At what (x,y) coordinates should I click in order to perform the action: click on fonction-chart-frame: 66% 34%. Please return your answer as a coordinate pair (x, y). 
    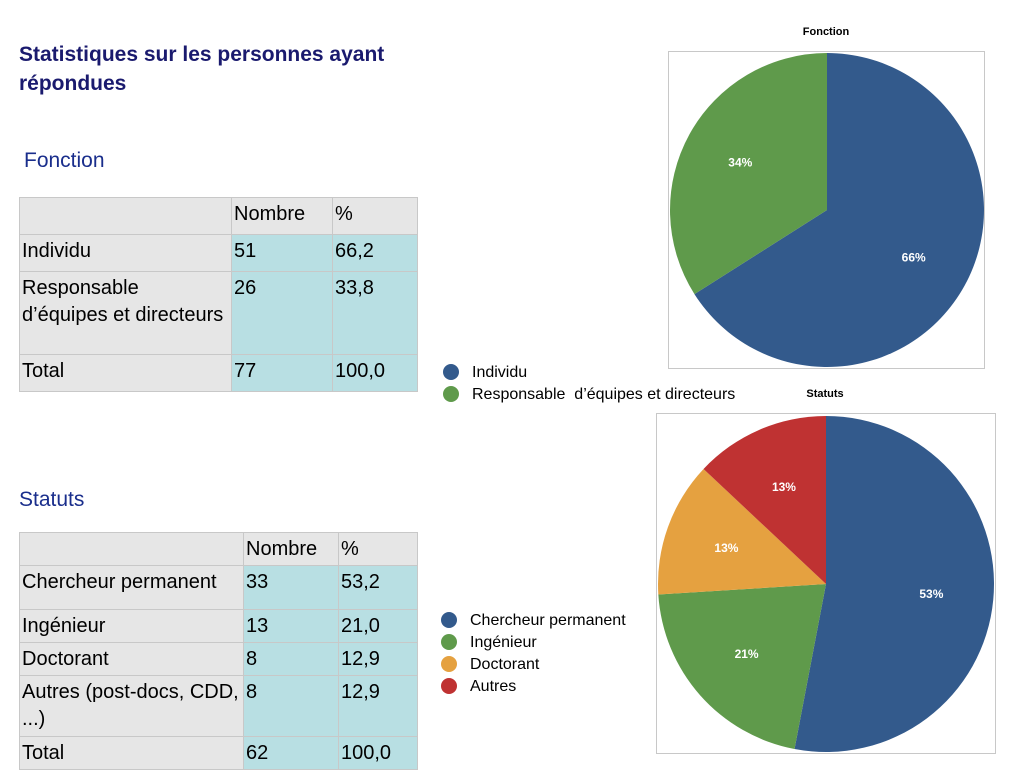
    Looking at the image, I should click on (826, 210).